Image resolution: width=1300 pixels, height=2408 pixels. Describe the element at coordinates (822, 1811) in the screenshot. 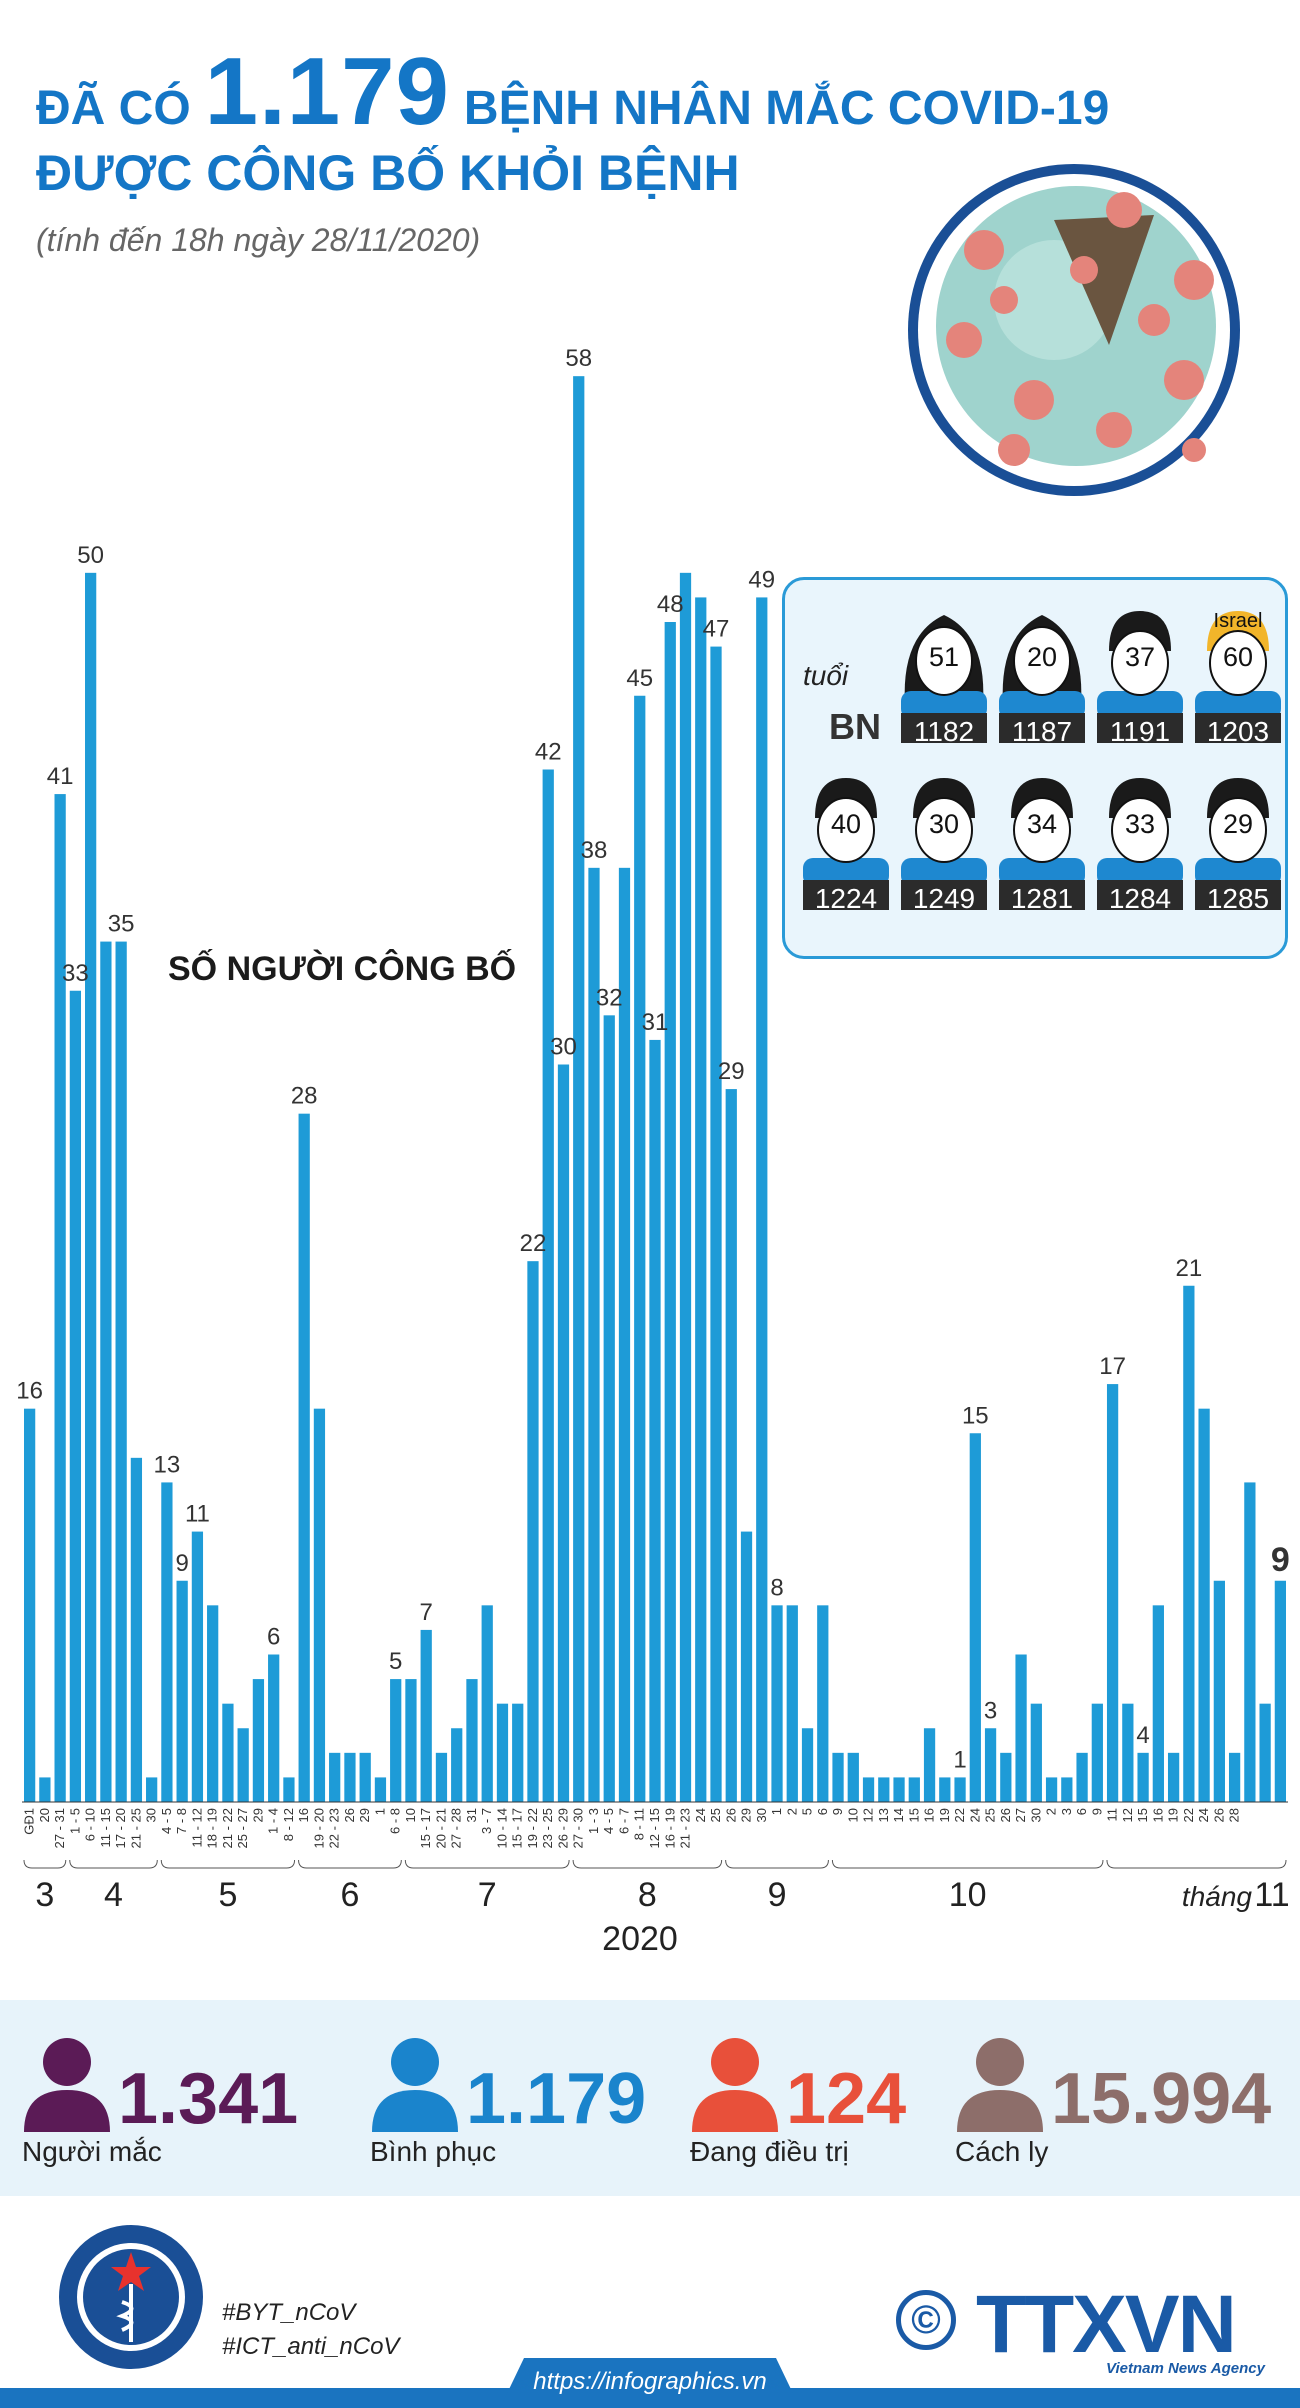

I see `tick-label: 6` at that location.